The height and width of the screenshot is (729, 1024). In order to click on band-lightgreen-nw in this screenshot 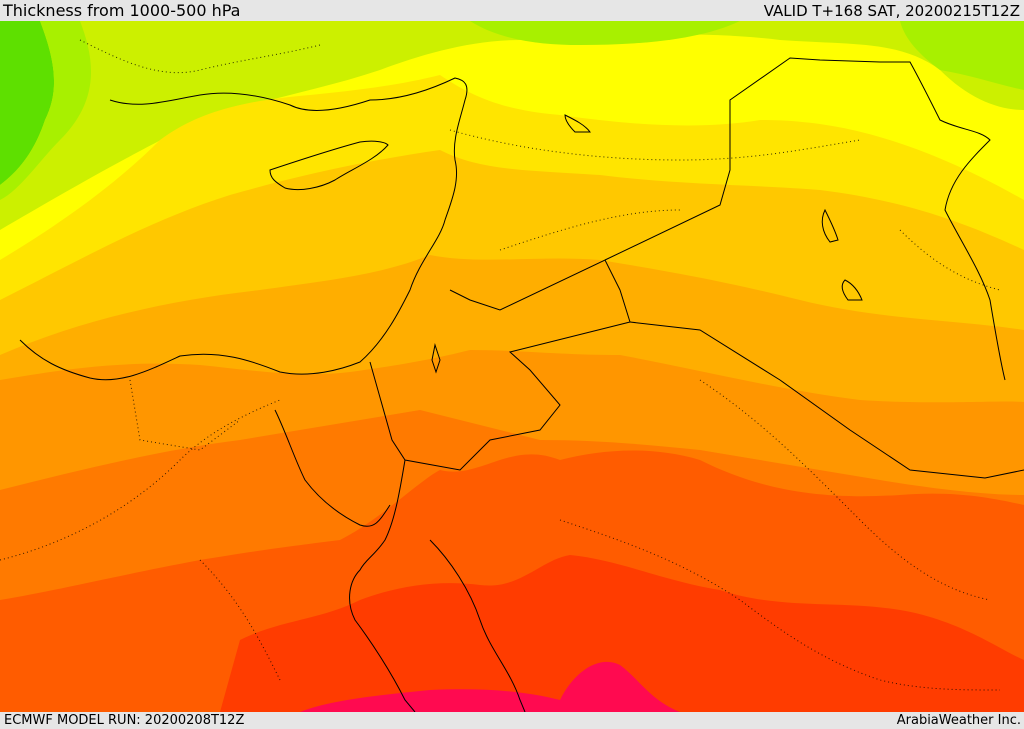, I will do `click(46, 110)`.